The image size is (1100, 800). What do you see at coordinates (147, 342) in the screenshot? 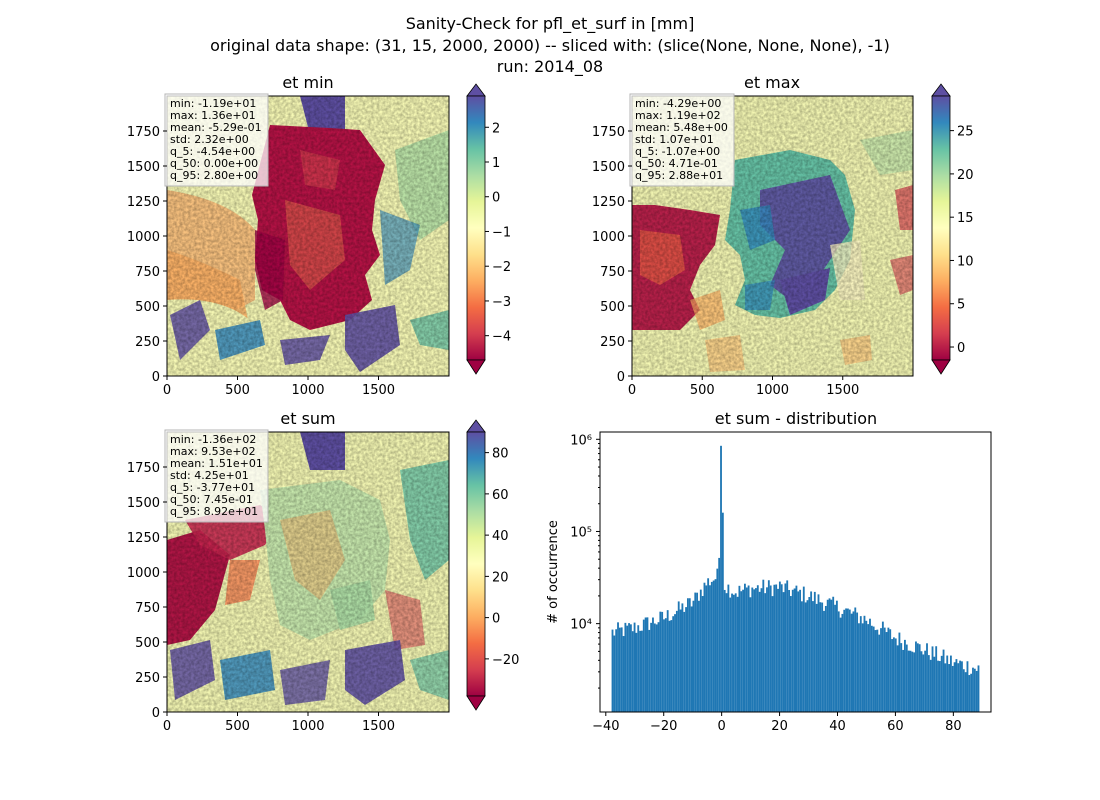
I see `y-tick-label: 250` at bounding box center [147, 342].